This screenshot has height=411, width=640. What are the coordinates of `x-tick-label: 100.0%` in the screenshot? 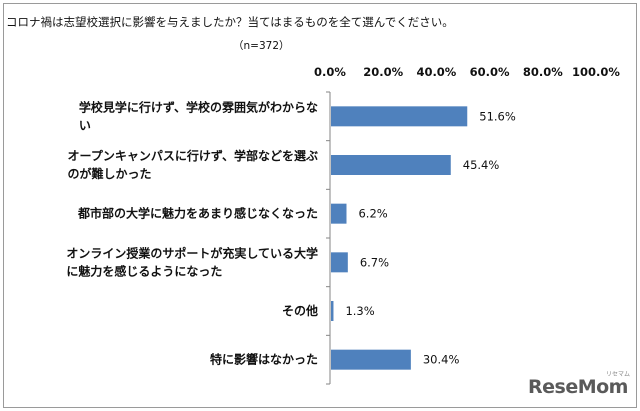 It's located at (596, 72).